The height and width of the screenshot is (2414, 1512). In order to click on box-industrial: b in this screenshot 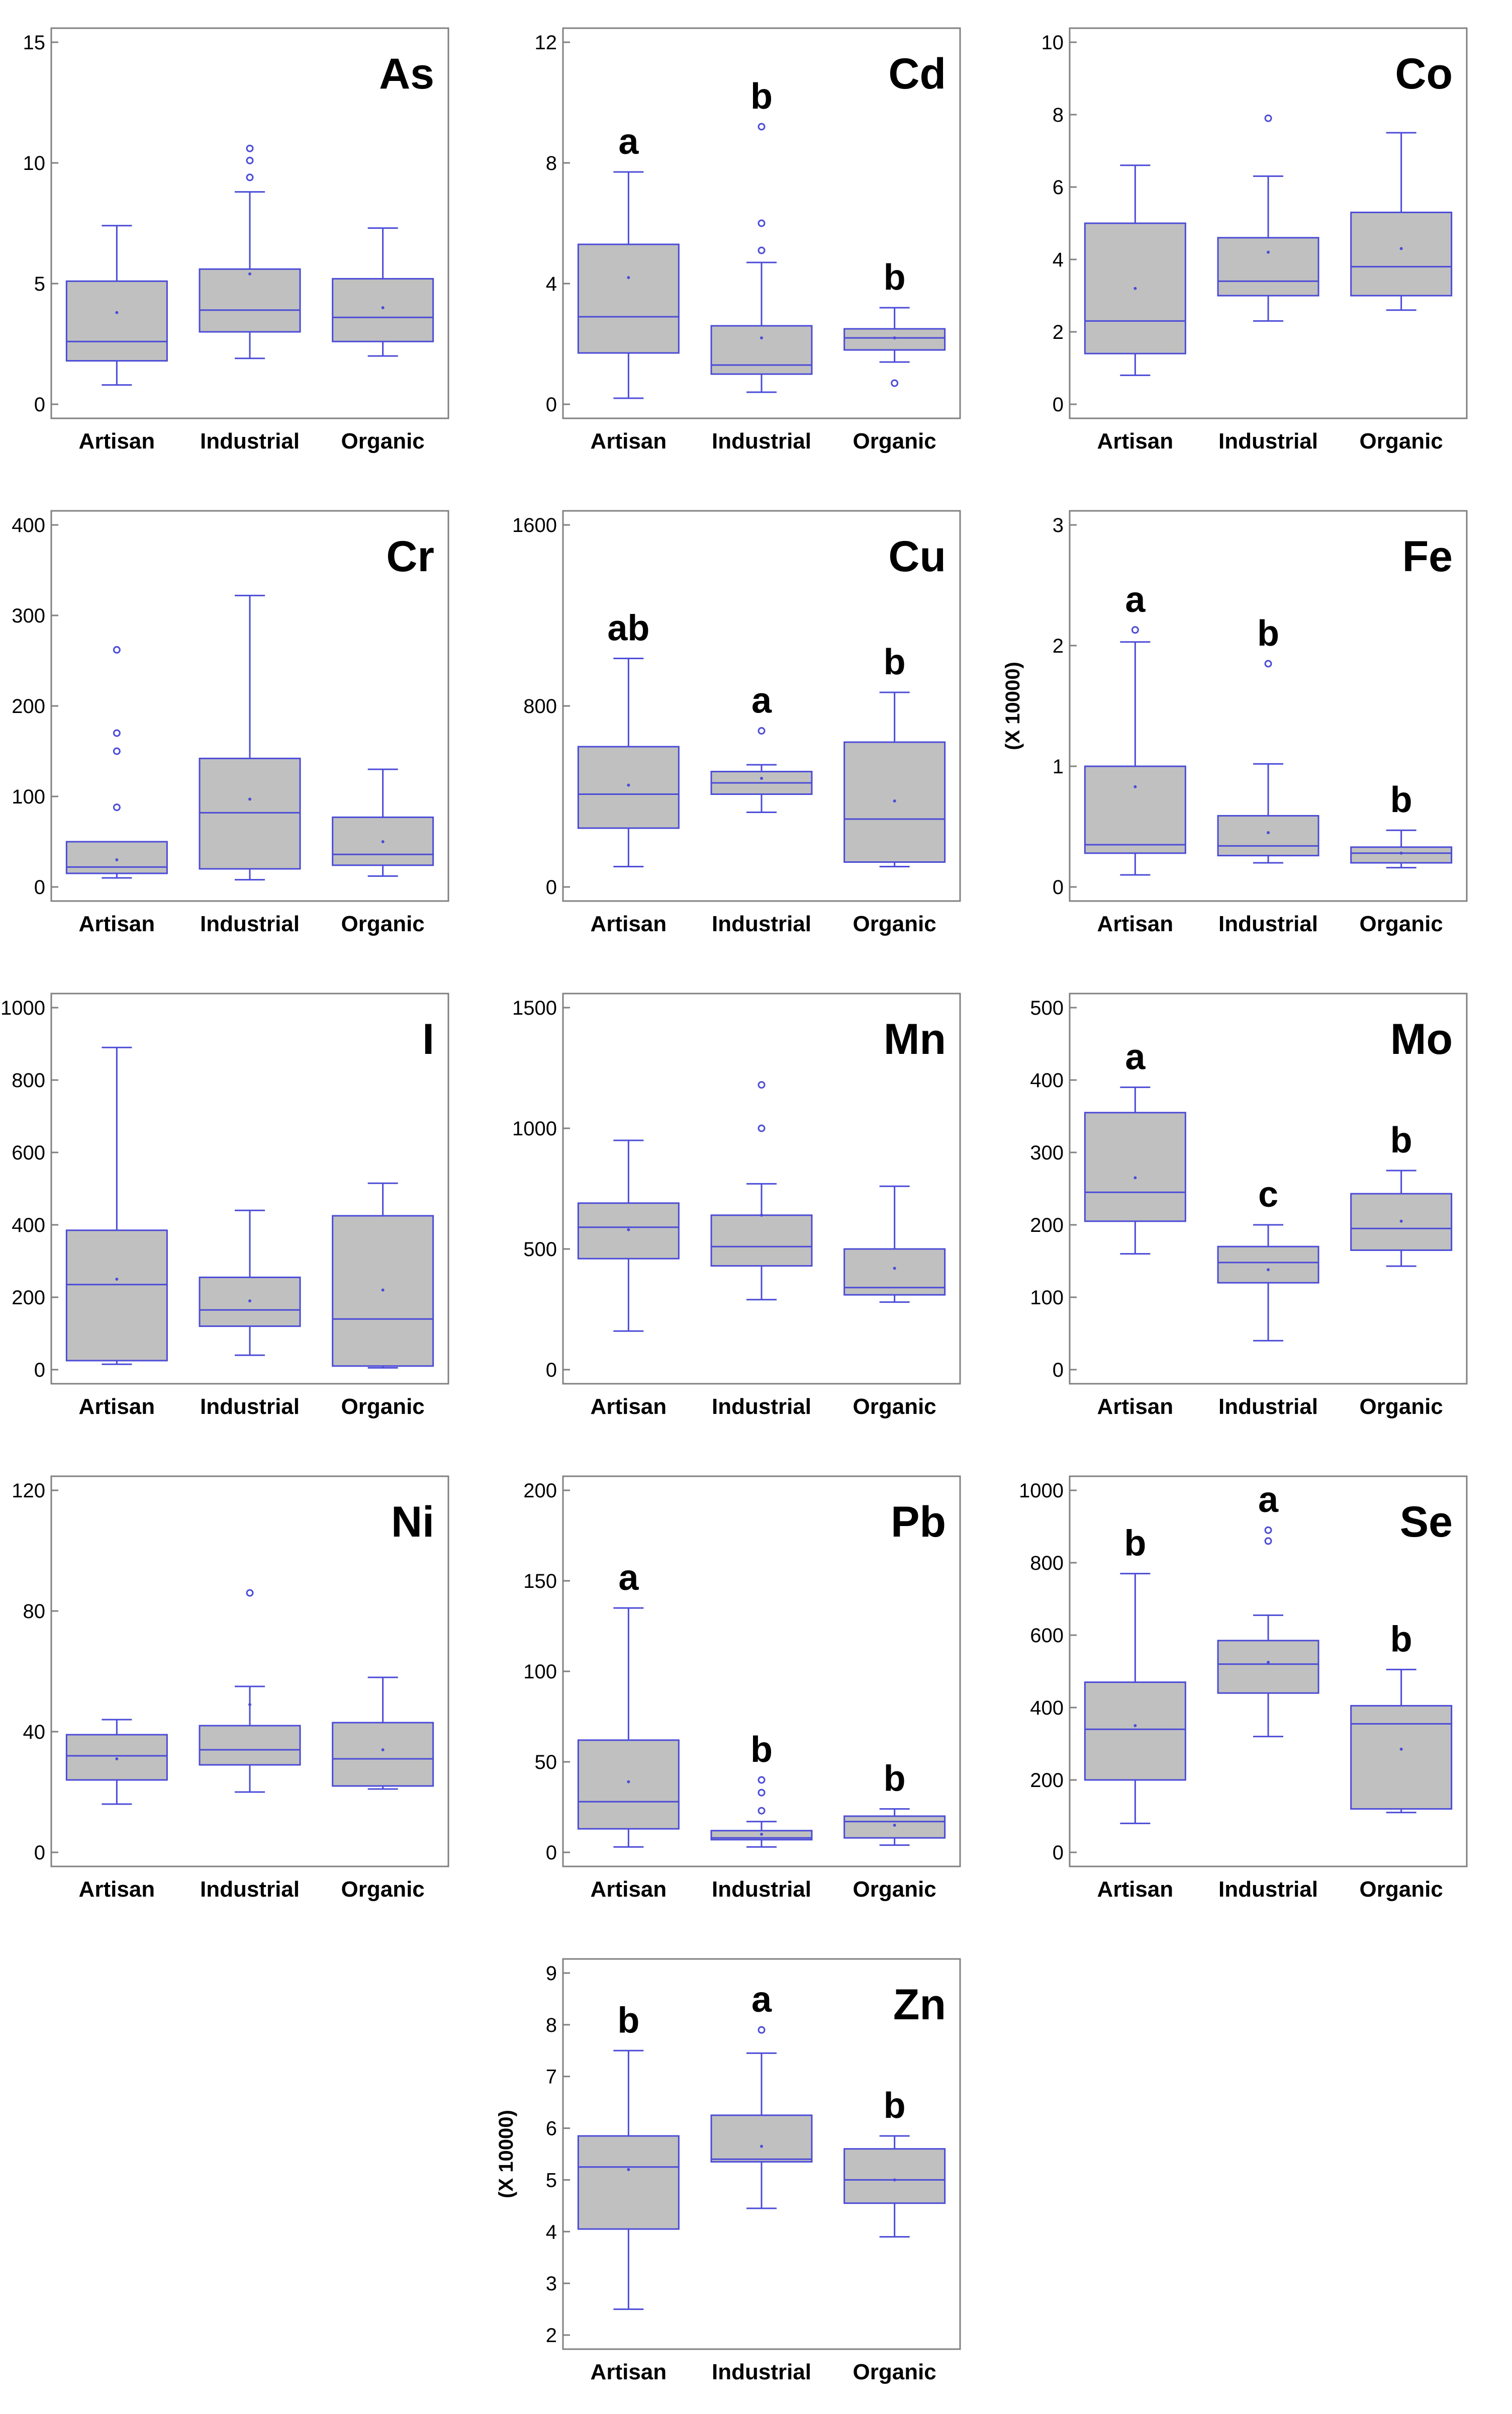, I will do `click(761, 234)`.